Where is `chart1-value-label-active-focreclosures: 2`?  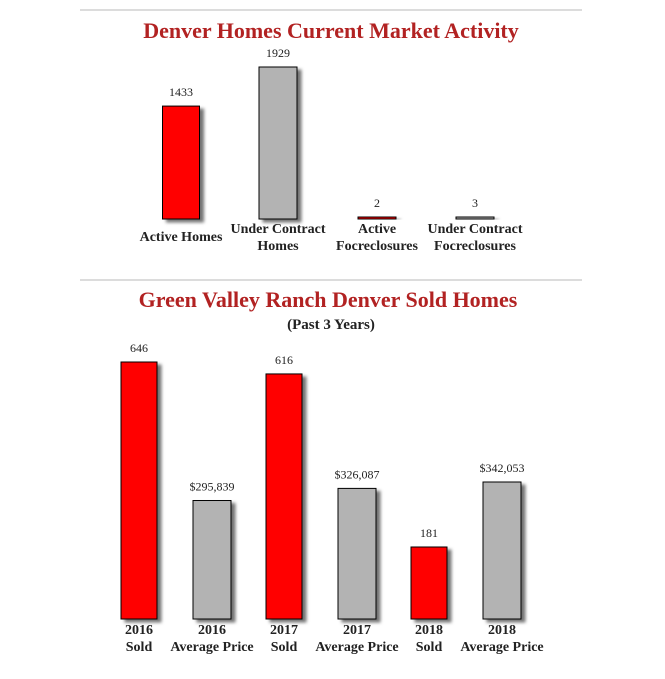
chart1-value-label-active-focreclosures: 2 is located at coordinates (377, 203).